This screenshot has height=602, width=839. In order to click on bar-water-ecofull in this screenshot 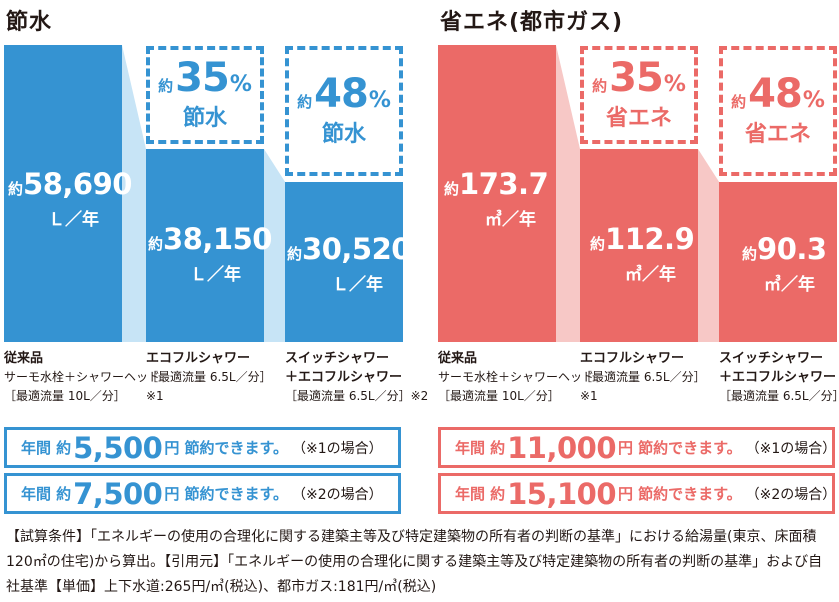, I will do `click(205, 245)`.